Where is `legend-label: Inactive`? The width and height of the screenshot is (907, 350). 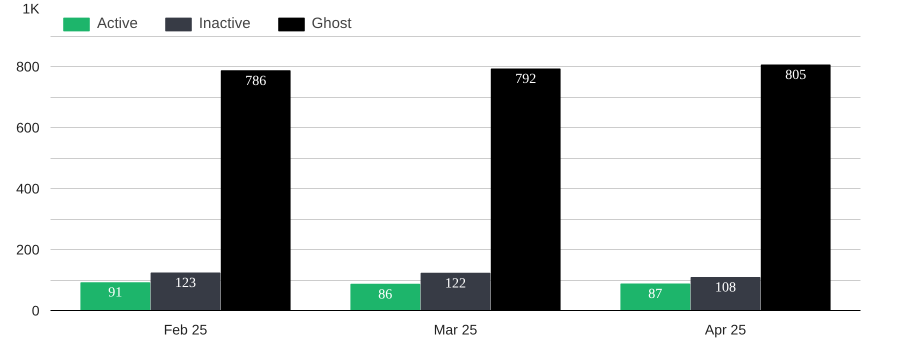 legend-label: Inactive is located at coordinates (224, 23).